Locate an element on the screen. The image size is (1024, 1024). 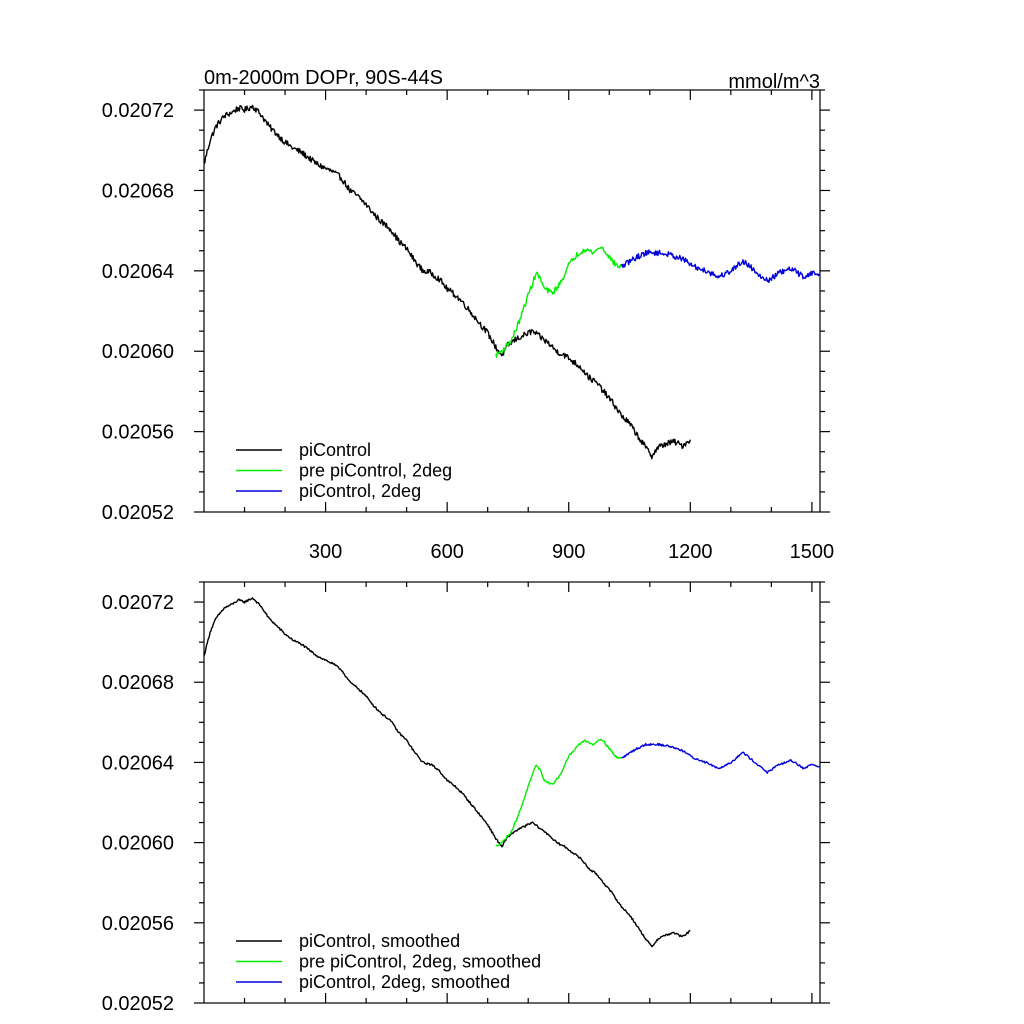
legend-label: piControl, smoothed is located at coordinates (379, 941).